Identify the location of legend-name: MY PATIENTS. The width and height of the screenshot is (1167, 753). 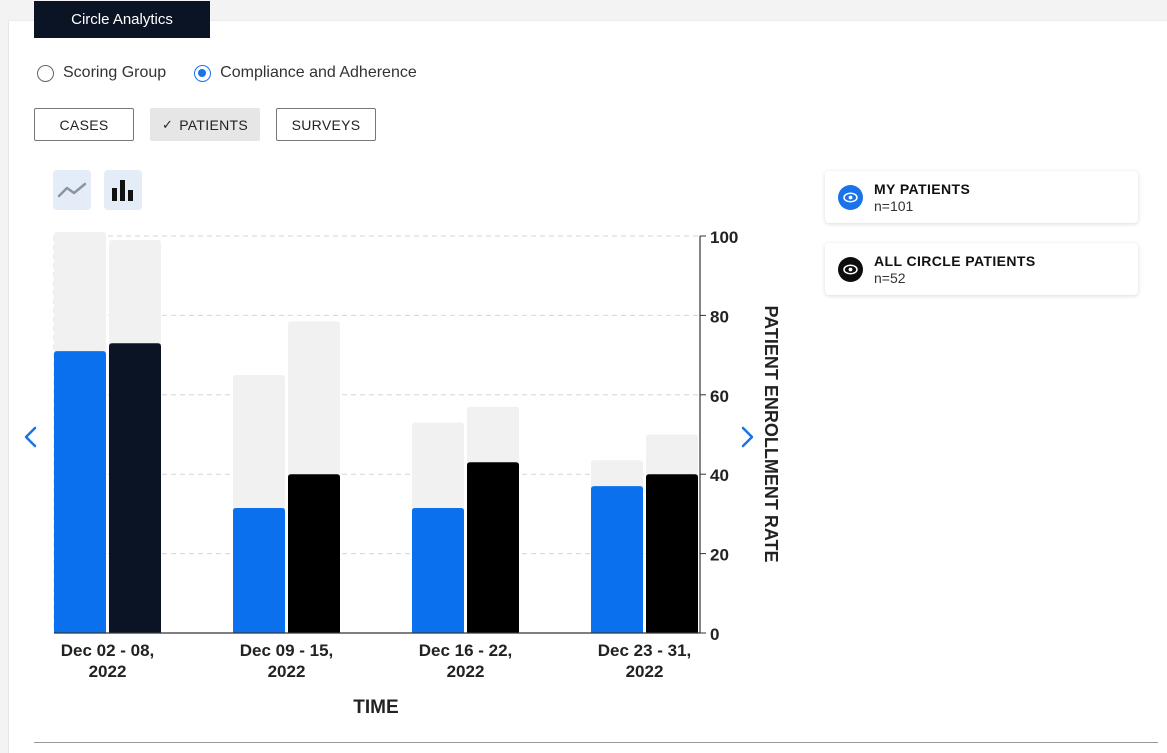
(922, 188).